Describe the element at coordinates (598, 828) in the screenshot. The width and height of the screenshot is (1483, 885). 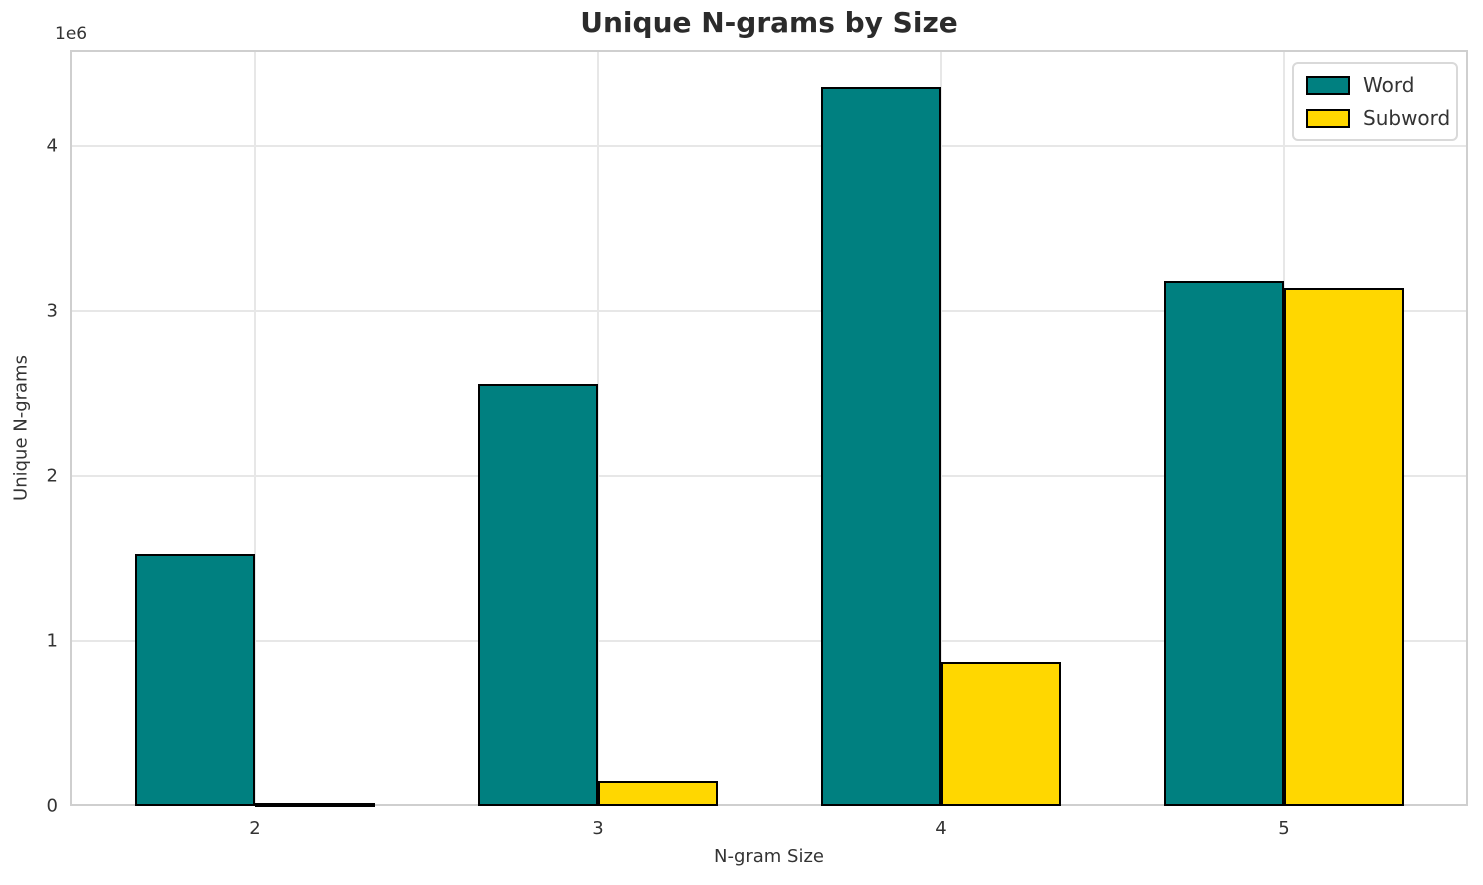
I see `x-tick-label-3: 3` at that location.